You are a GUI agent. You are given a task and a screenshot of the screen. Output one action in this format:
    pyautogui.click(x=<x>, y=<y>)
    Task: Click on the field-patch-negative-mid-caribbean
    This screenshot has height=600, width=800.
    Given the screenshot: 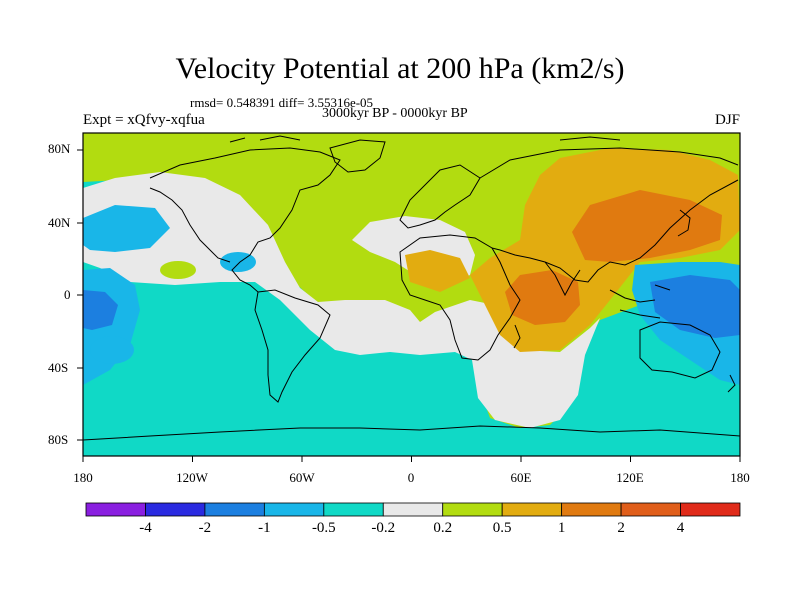 What is the action you would take?
    pyautogui.click(x=238, y=262)
    